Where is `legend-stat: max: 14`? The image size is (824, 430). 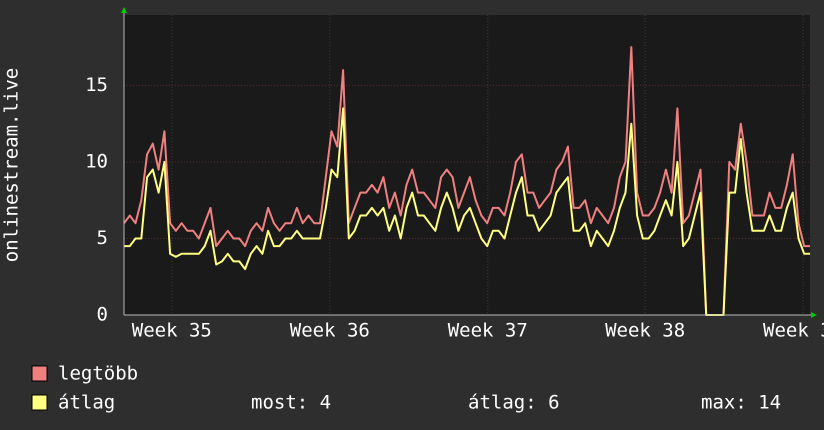
legend-stat: max: 14 is located at coordinates (741, 403).